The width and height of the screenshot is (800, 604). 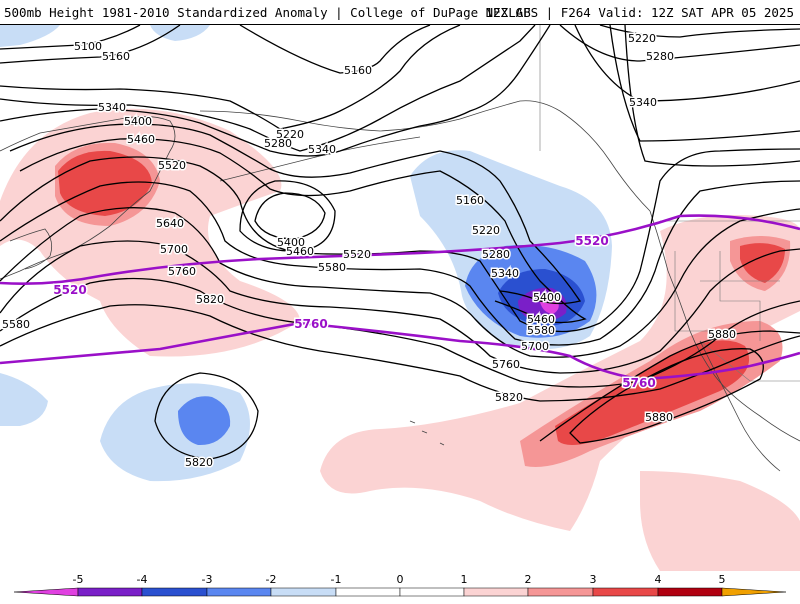 I want to click on colorbar-canvas: -5 -4 -3 -2 -1 0 1 2 3 4 5, so click(x=400, y=585).